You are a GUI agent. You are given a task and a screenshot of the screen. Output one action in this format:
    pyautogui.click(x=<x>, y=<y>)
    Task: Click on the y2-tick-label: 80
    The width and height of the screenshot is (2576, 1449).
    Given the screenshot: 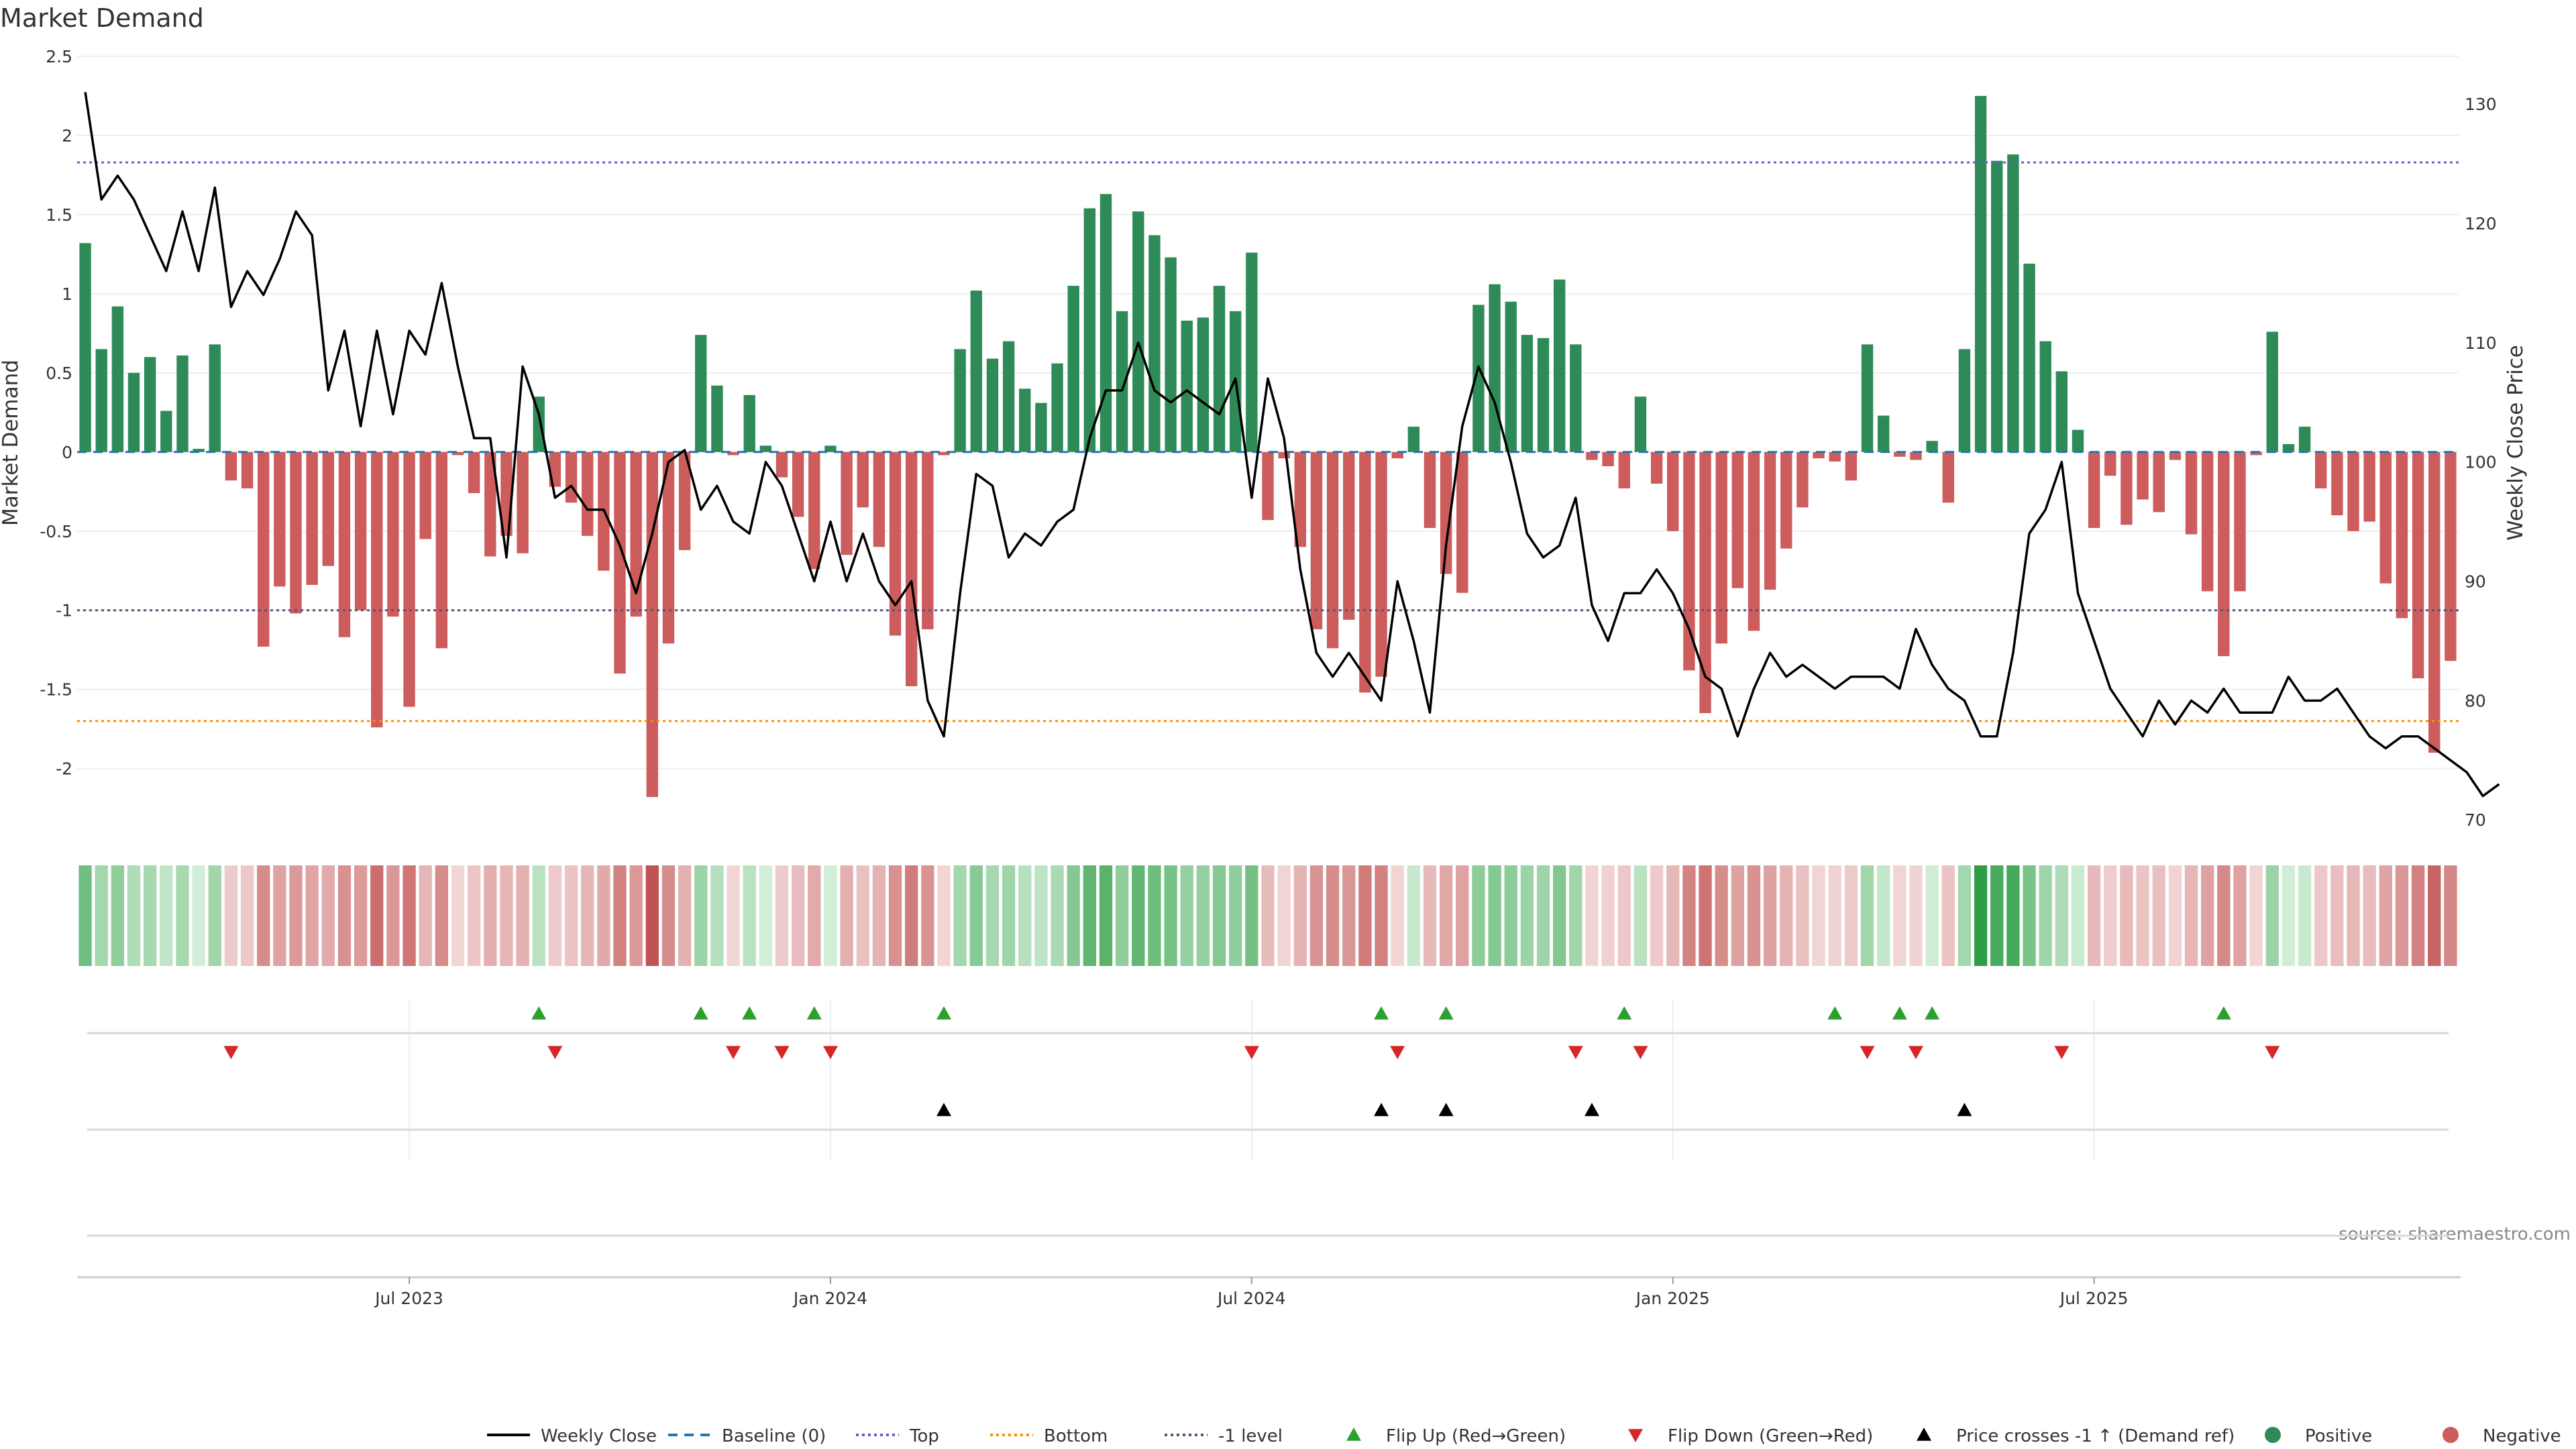 What is the action you would take?
    pyautogui.click(x=2475, y=700)
    